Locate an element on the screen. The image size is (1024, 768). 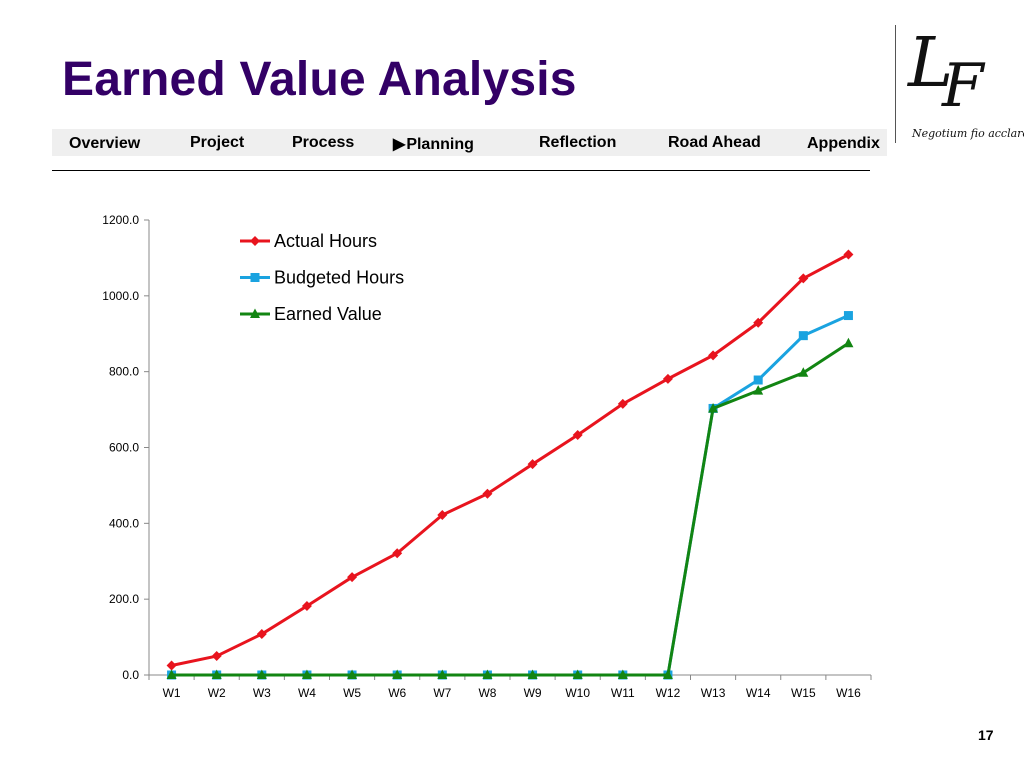
logo-letter-l: L is located at coordinates (931, 63).